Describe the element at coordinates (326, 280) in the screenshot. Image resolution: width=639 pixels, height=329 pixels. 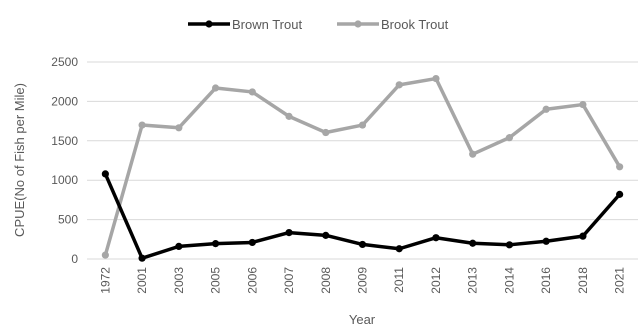
I see `x-tick-label-2008: 2008` at that location.